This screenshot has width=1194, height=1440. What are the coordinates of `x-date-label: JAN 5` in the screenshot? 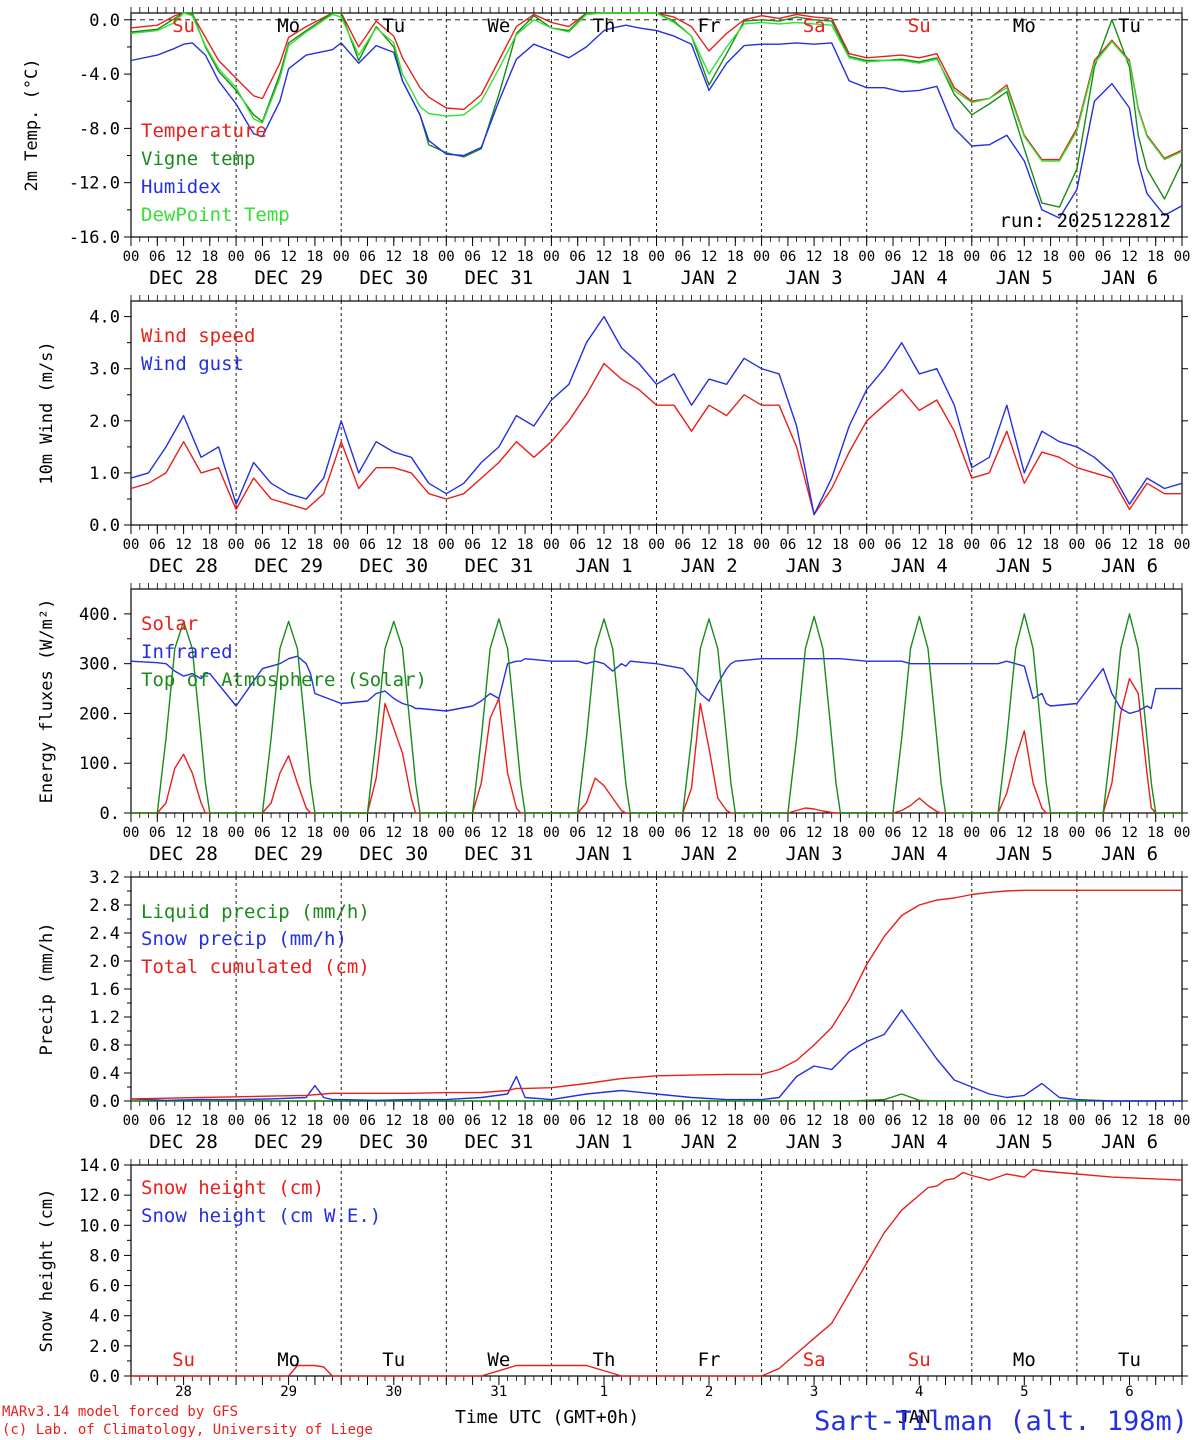 It's located at (1024, 566).